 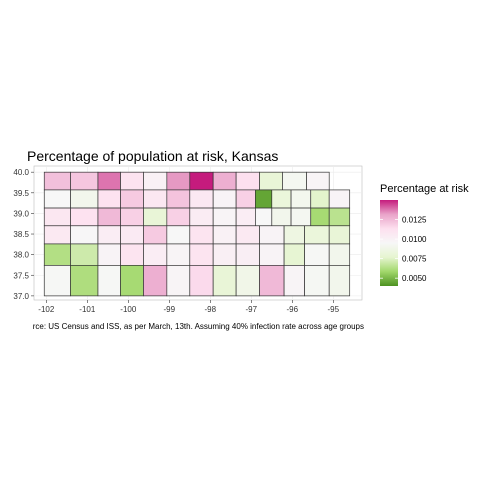 I want to click on y-tick-label: 39.5, so click(x=21, y=193).